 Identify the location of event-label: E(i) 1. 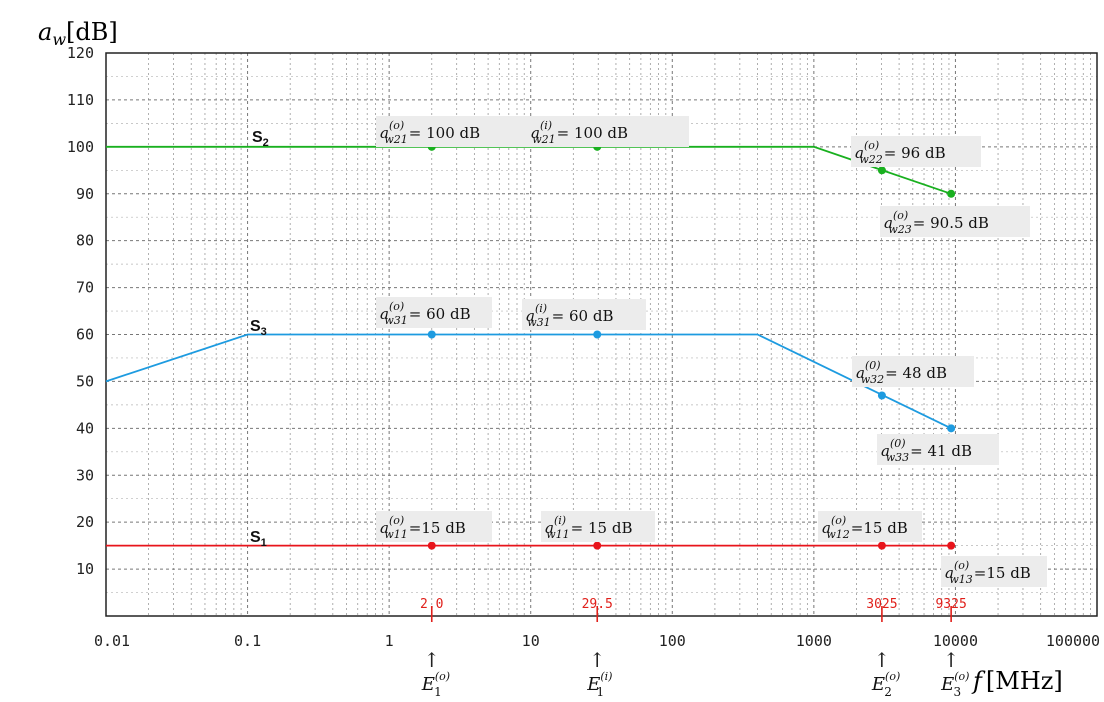
(599, 684).